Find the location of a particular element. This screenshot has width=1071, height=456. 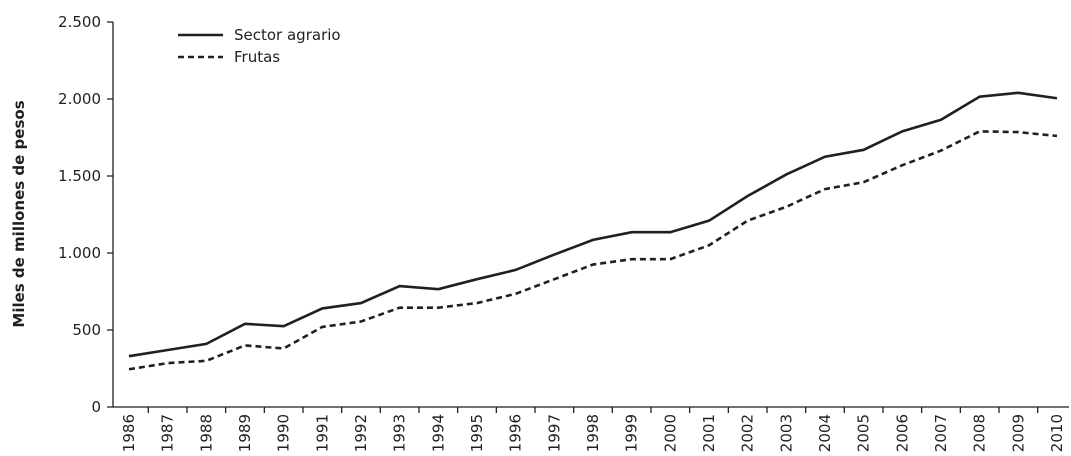

legend-label: Sector agrario is located at coordinates (287, 35).